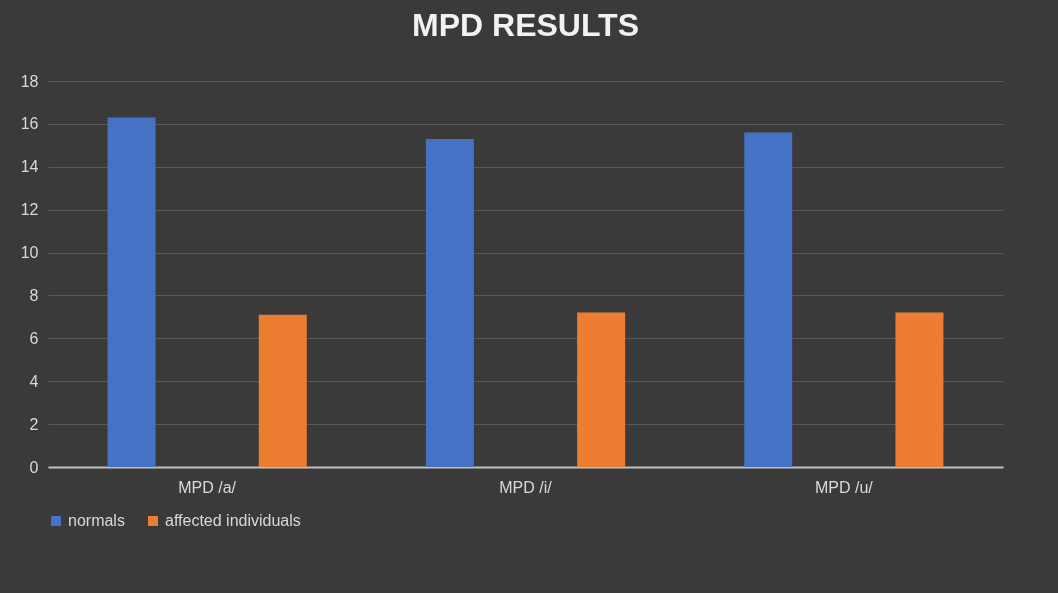 The height and width of the screenshot is (593, 1058). What do you see at coordinates (29, 210) in the screenshot?
I see `y-tick-label: 12` at bounding box center [29, 210].